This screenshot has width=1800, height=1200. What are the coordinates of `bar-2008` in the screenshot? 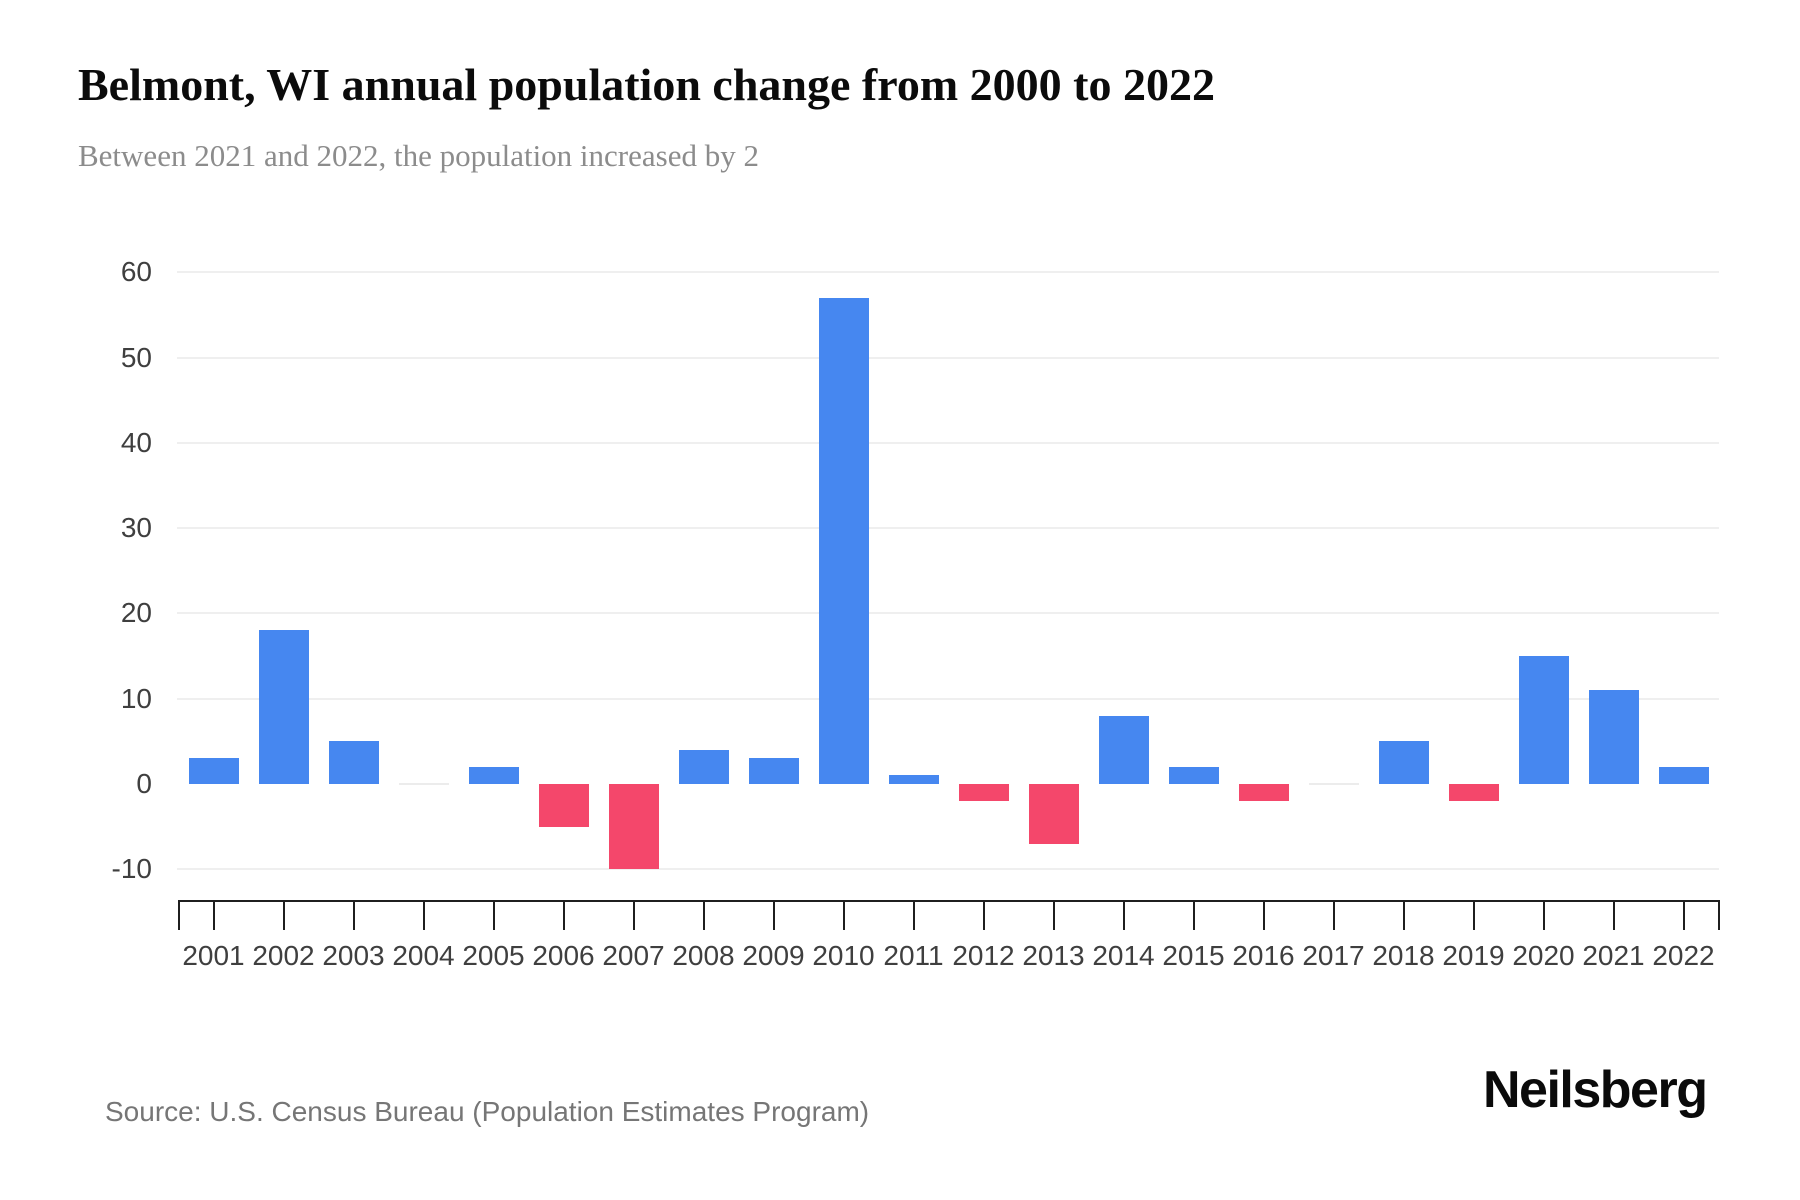 It's located at (703, 766).